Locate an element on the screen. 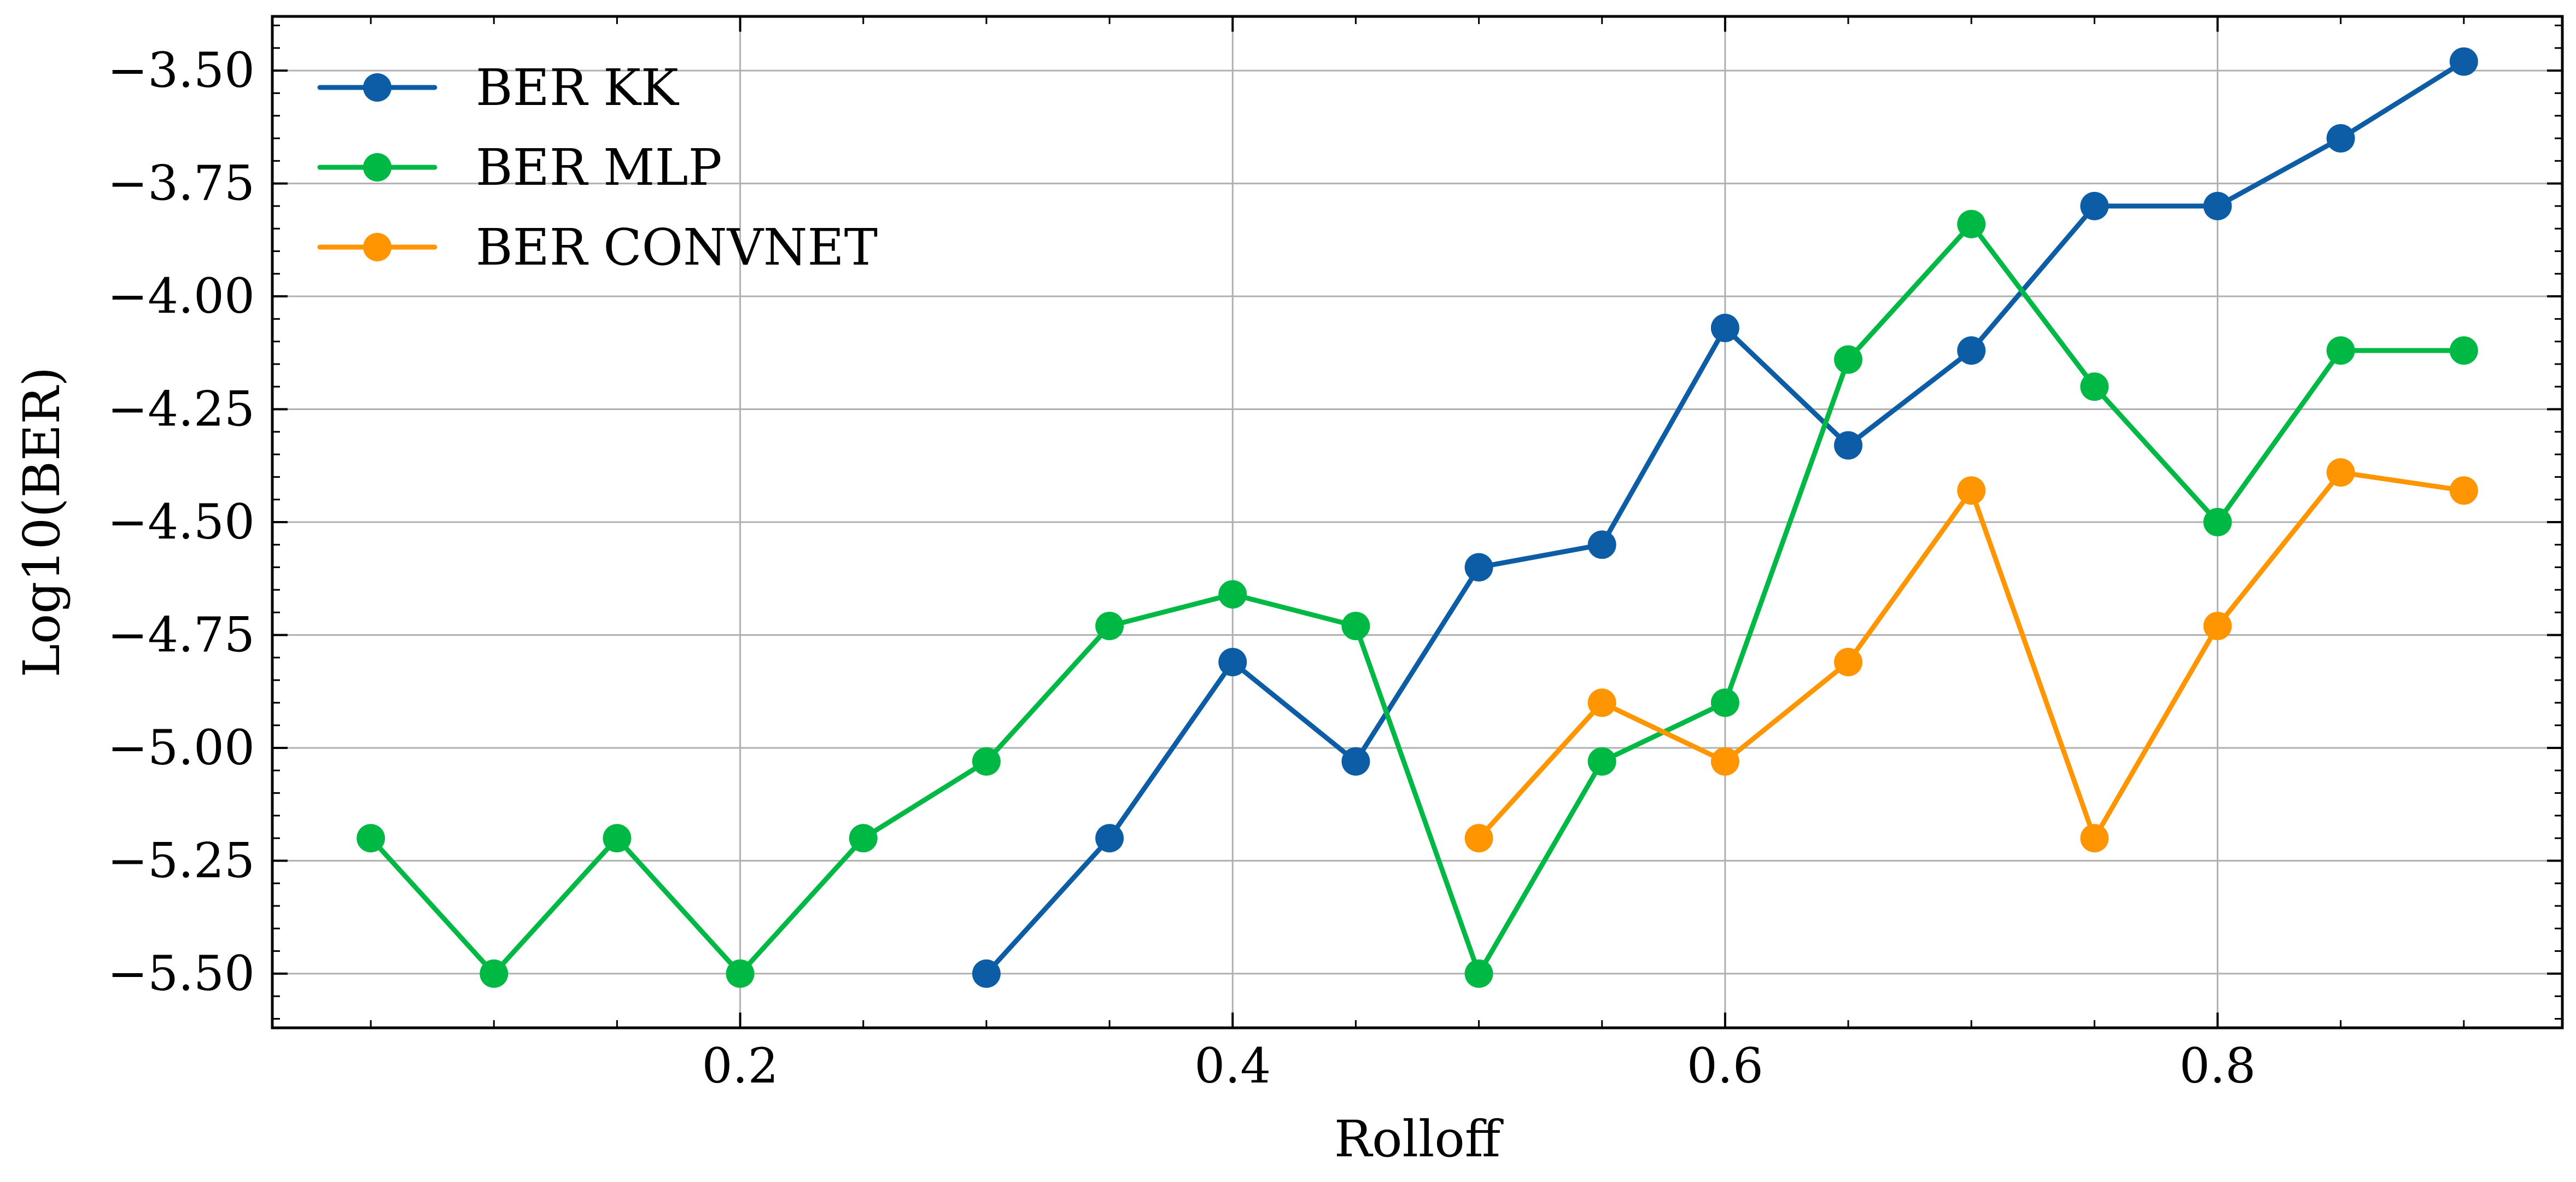 The image size is (2576, 1182). series-ber-convnet is located at coordinates (1971, 655).